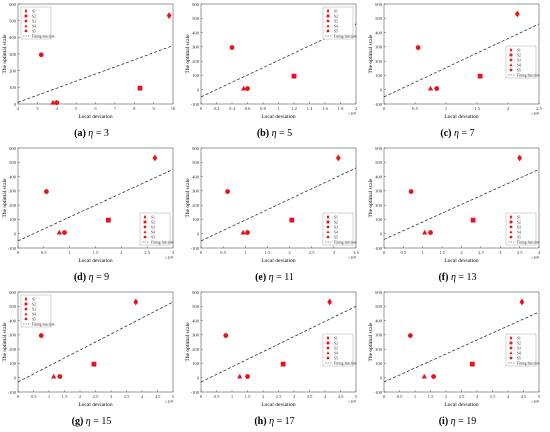  I want to click on x-tick-label: 4, so click(57, 108).